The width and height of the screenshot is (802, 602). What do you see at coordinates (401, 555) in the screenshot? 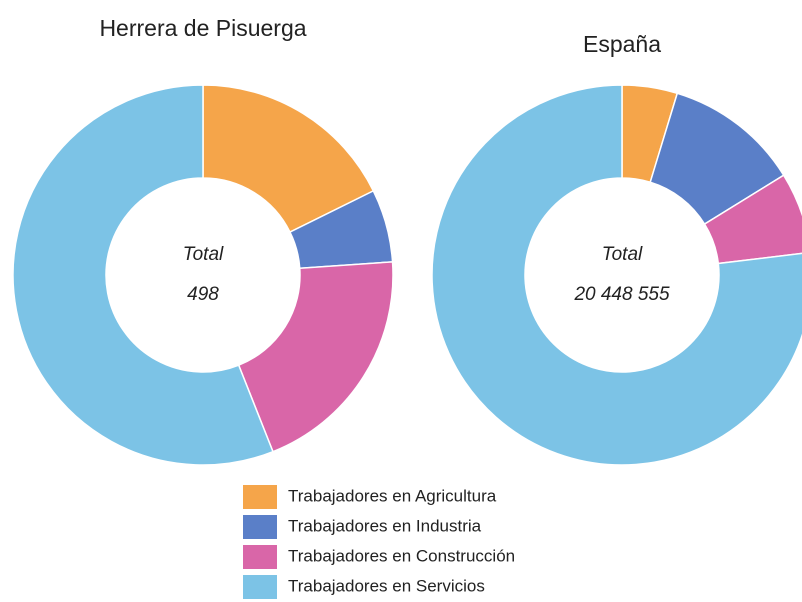
I see `legend-label: Trabajadores en Construcción` at bounding box center [401, 555].